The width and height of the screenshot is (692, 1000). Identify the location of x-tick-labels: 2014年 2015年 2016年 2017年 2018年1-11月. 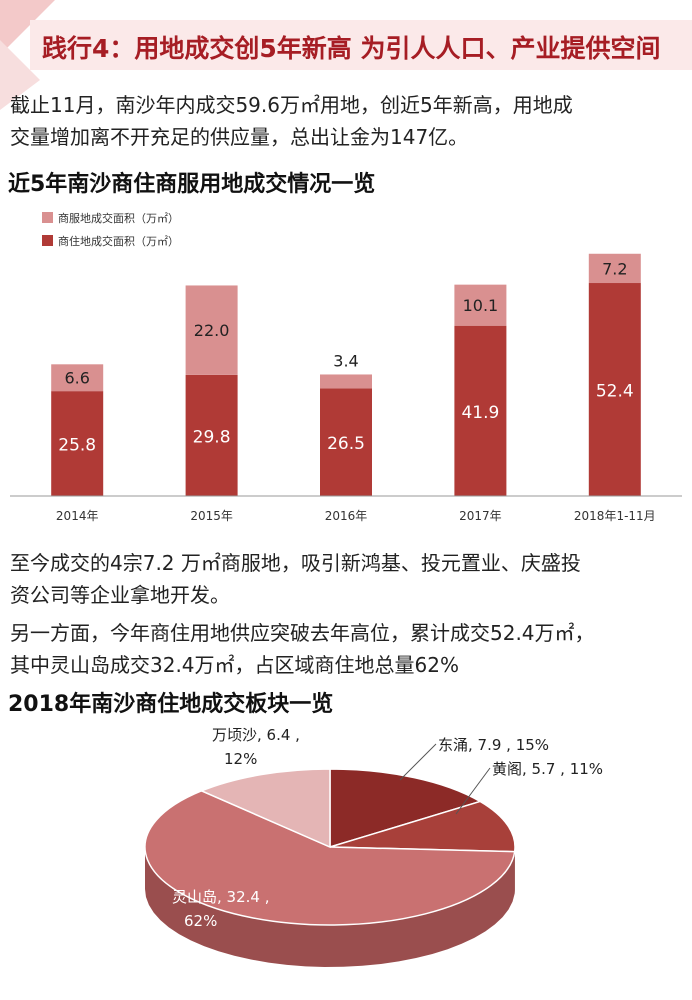
(356, 516).